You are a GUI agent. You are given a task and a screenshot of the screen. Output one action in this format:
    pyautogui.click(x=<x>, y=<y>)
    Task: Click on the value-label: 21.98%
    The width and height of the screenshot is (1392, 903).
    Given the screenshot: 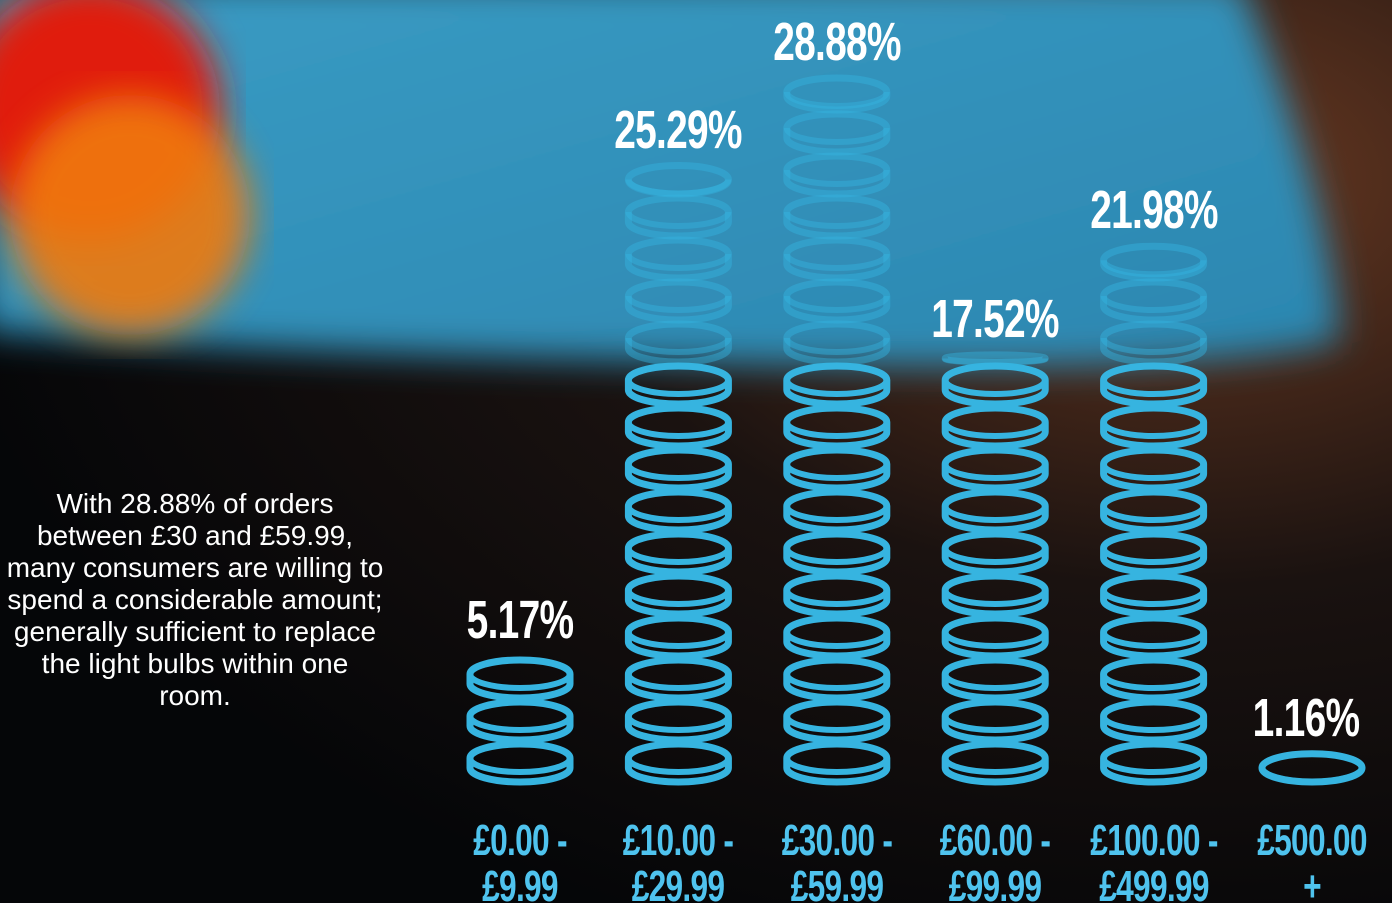 What is the action you would take?
    pyautogui.click(x=1153, y=210)
    